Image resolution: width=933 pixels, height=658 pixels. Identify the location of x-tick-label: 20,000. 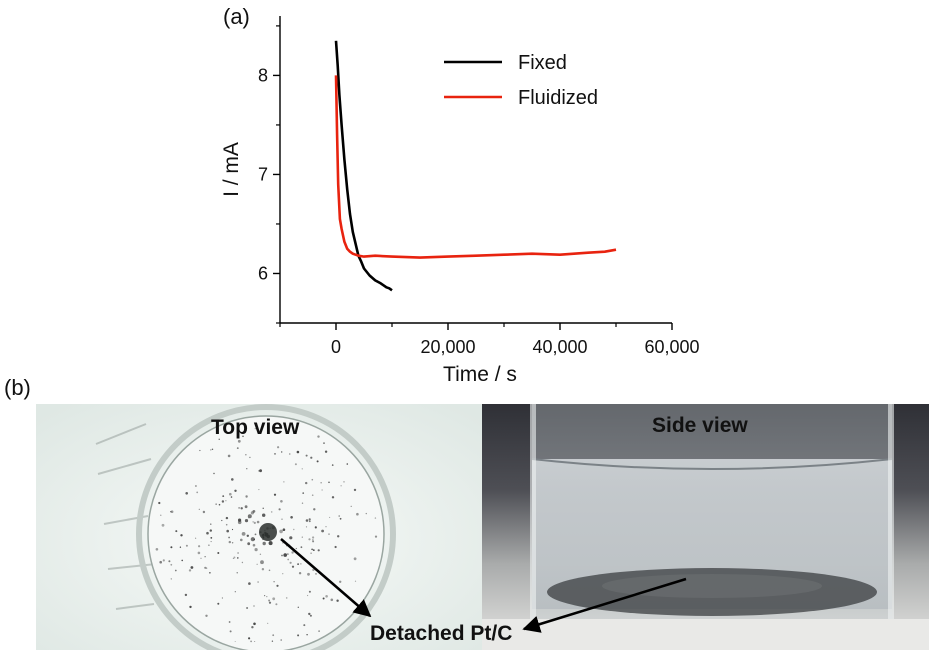
(447, 347).